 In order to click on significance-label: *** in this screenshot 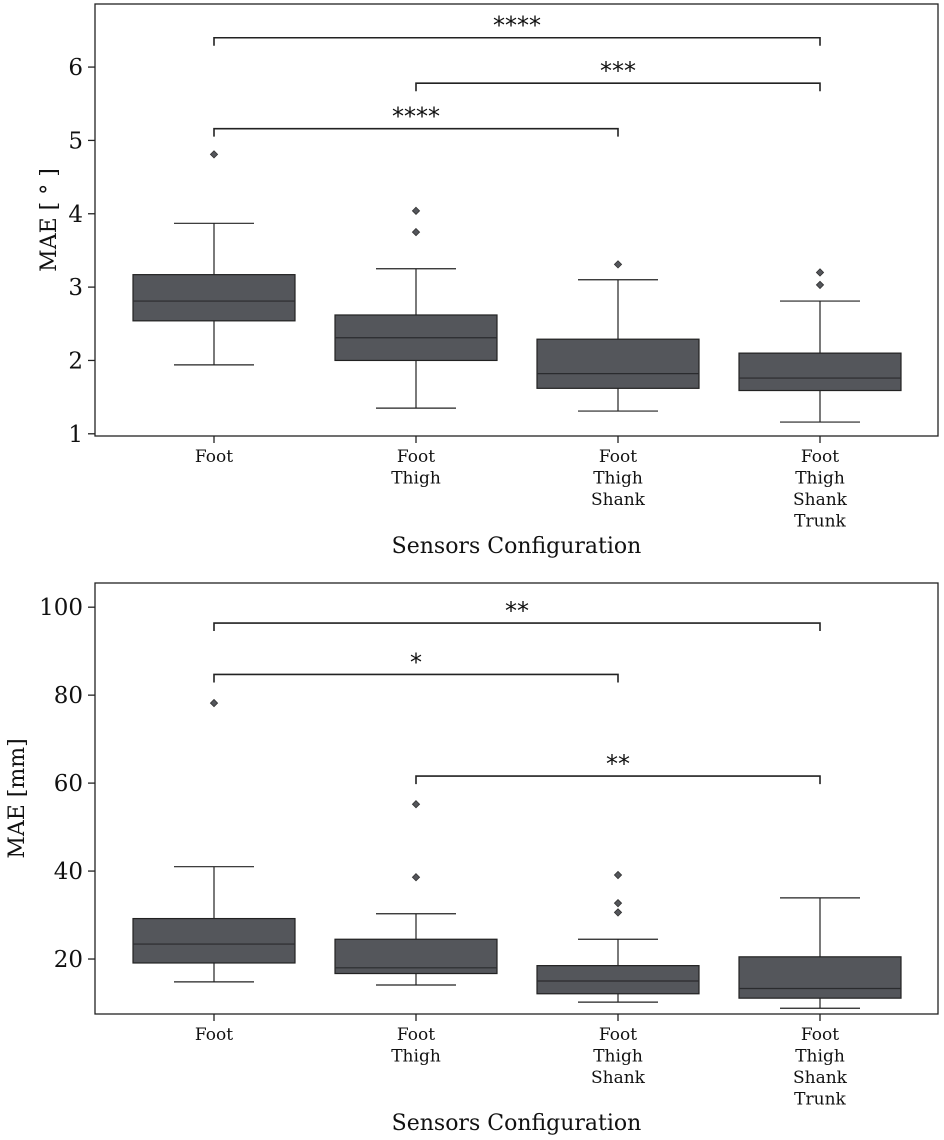, I will do `click(618, 71)`.